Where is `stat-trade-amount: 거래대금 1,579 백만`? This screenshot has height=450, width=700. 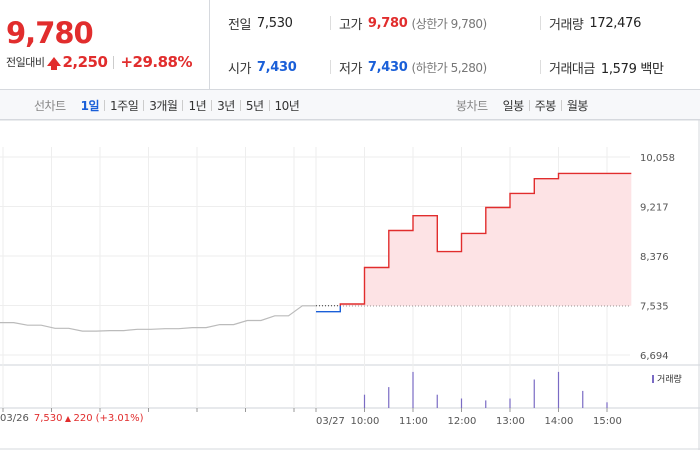
stat-trade-amount: 거래대금 1,579 백만 is located at coordinates (606, 67).